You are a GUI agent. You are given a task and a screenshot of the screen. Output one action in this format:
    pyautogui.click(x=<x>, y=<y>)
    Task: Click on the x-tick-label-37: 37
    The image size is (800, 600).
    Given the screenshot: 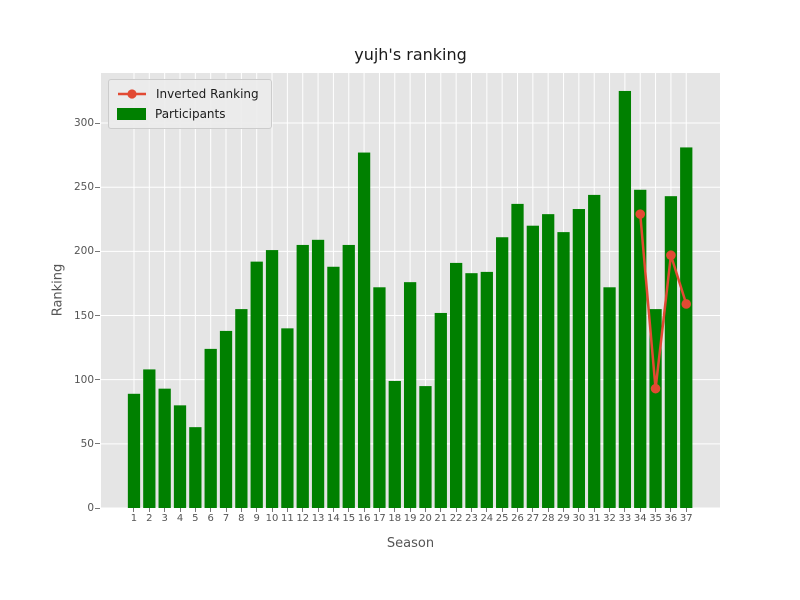 What is the action you would take?
    pyautogui.click(x=686, y=518)
    